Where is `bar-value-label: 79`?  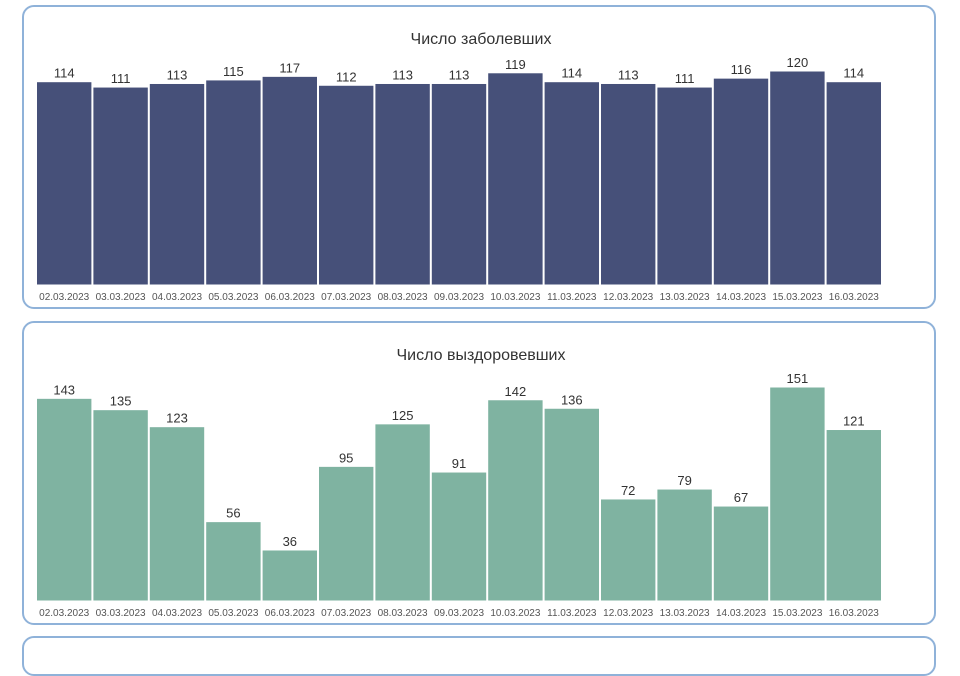 bar-value-label: 79 is located at coordinates (684, 480).